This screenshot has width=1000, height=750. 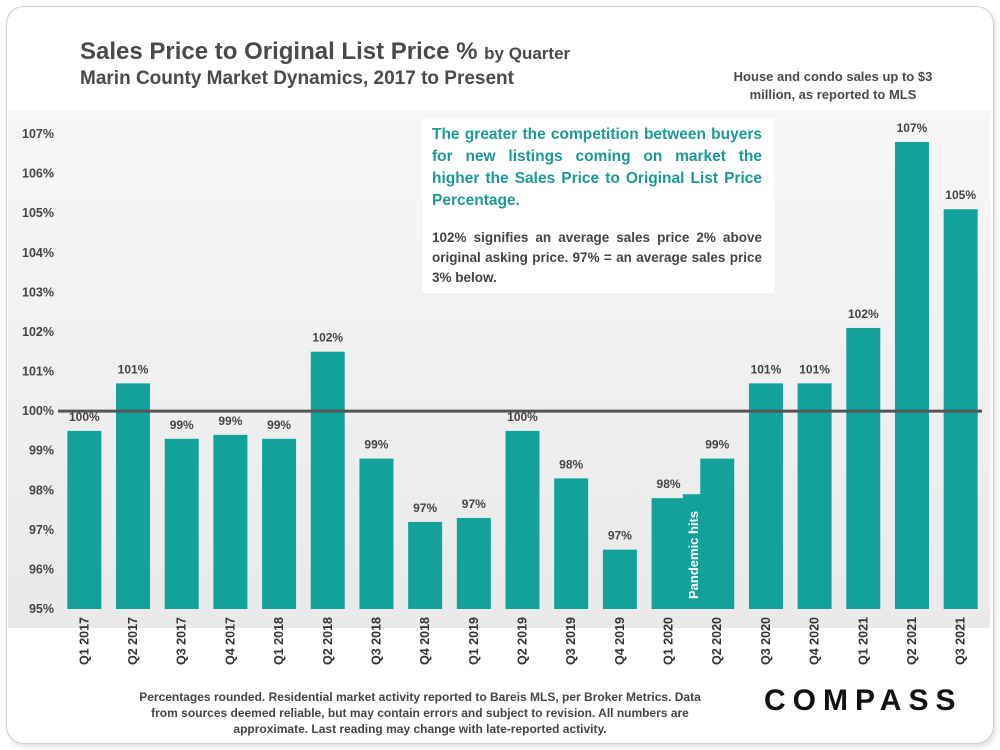 I want to click on chart-title-main: Sales Price to Original List Price %, so click(x=279, y=51).